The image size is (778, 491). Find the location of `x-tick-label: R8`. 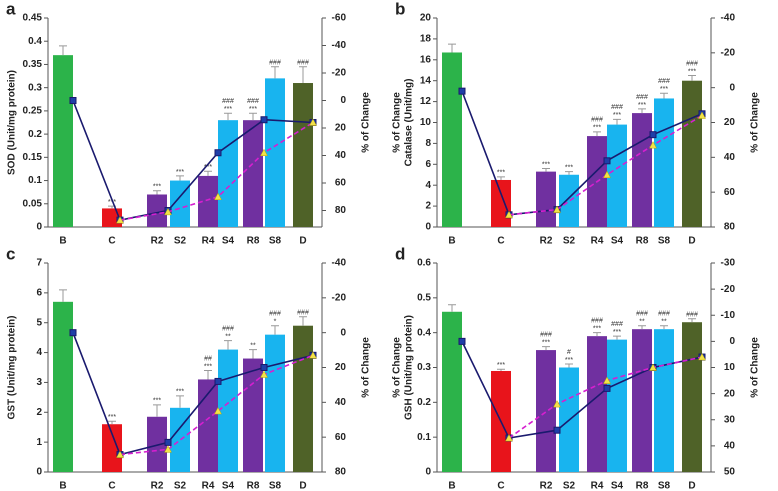

x-tick-label: R8 is located at coordinates (253, 486).